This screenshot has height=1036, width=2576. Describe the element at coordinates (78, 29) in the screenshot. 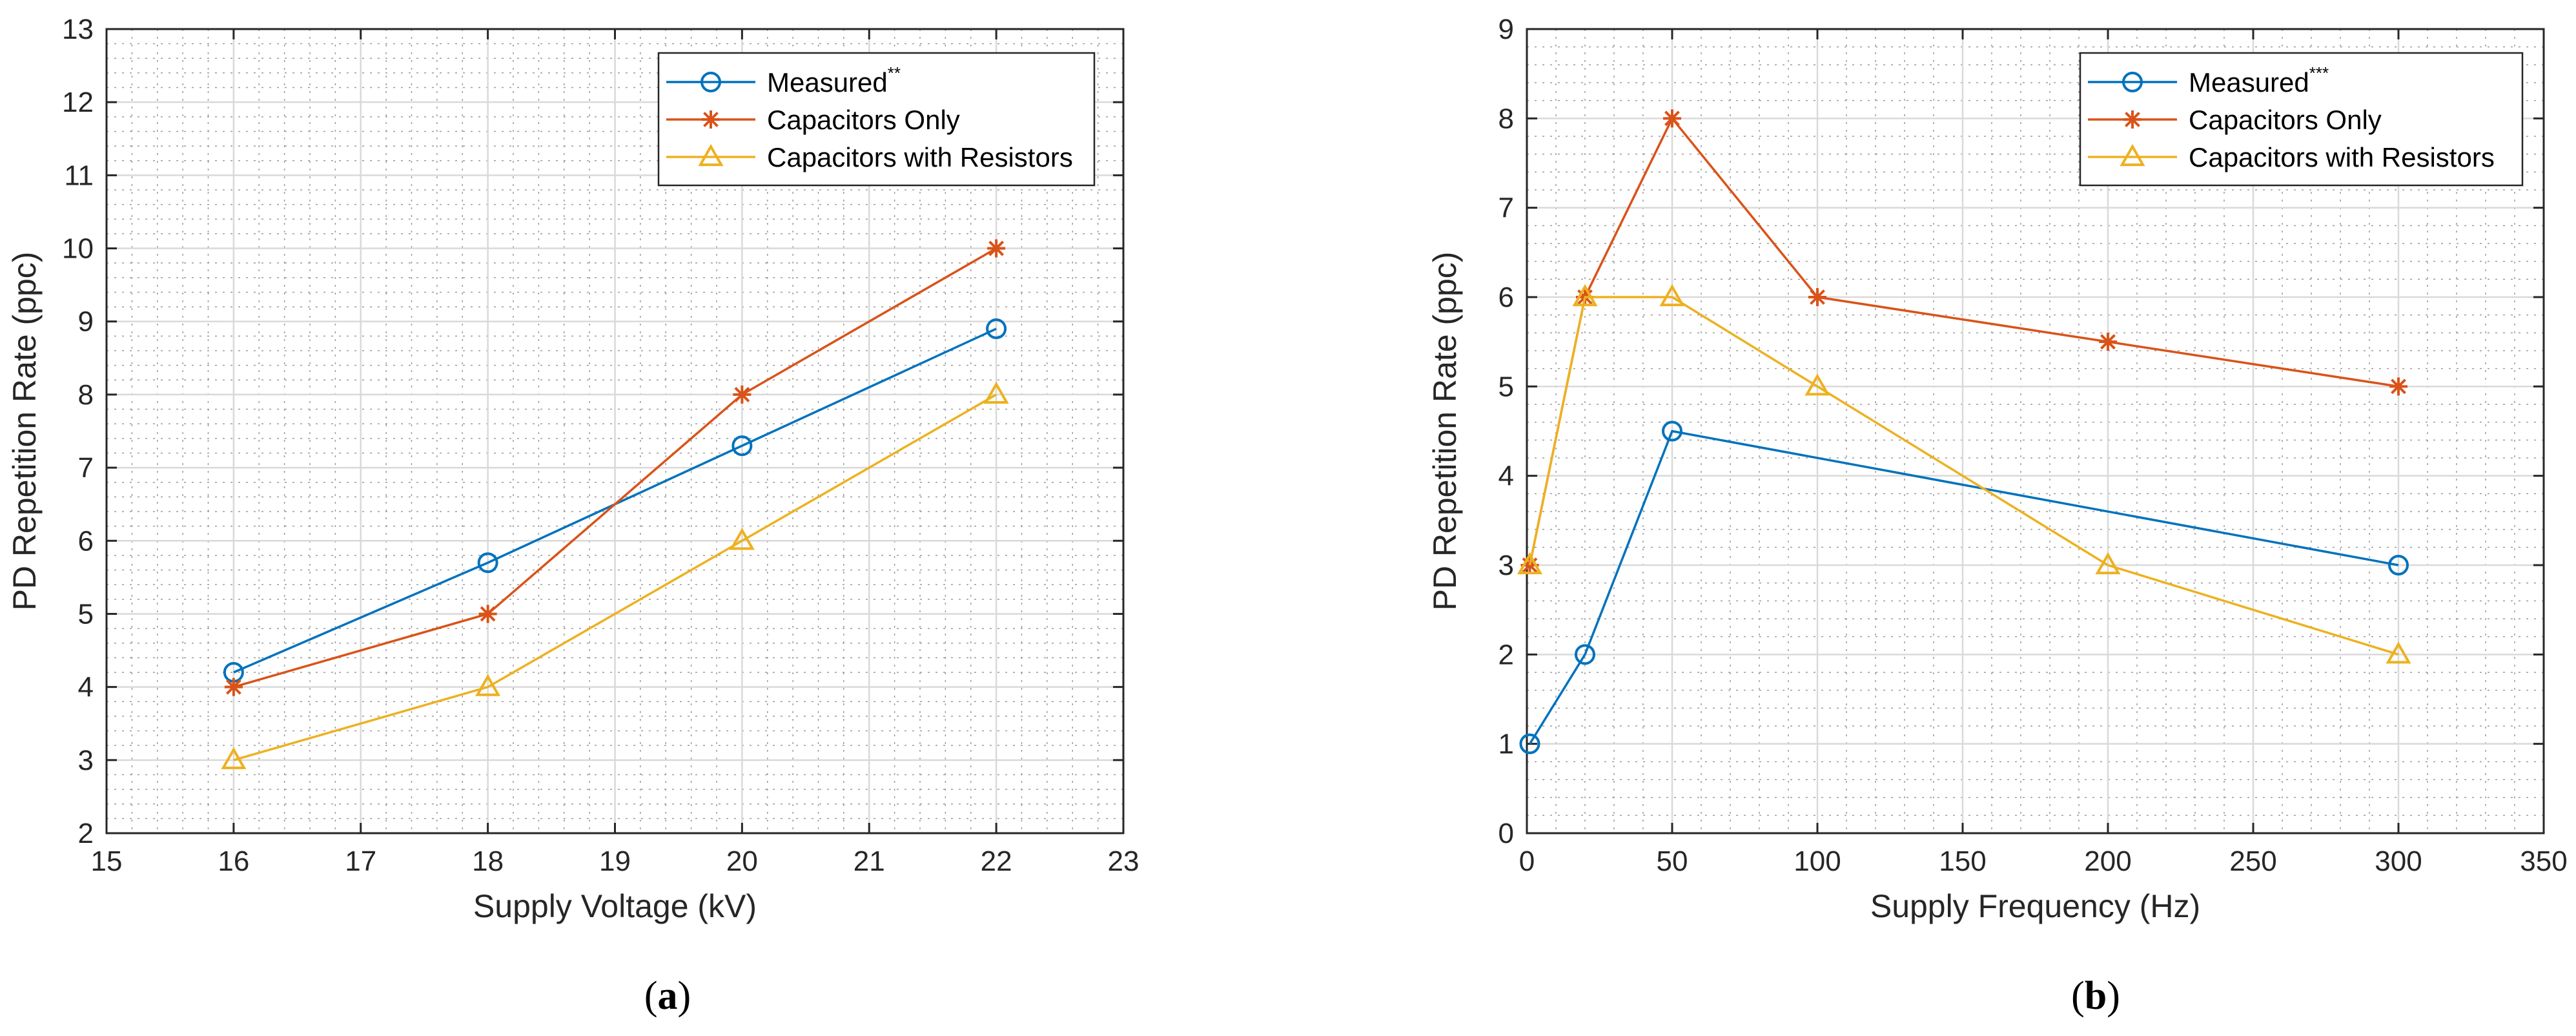

I see `y-tick-label: 13` at that location.